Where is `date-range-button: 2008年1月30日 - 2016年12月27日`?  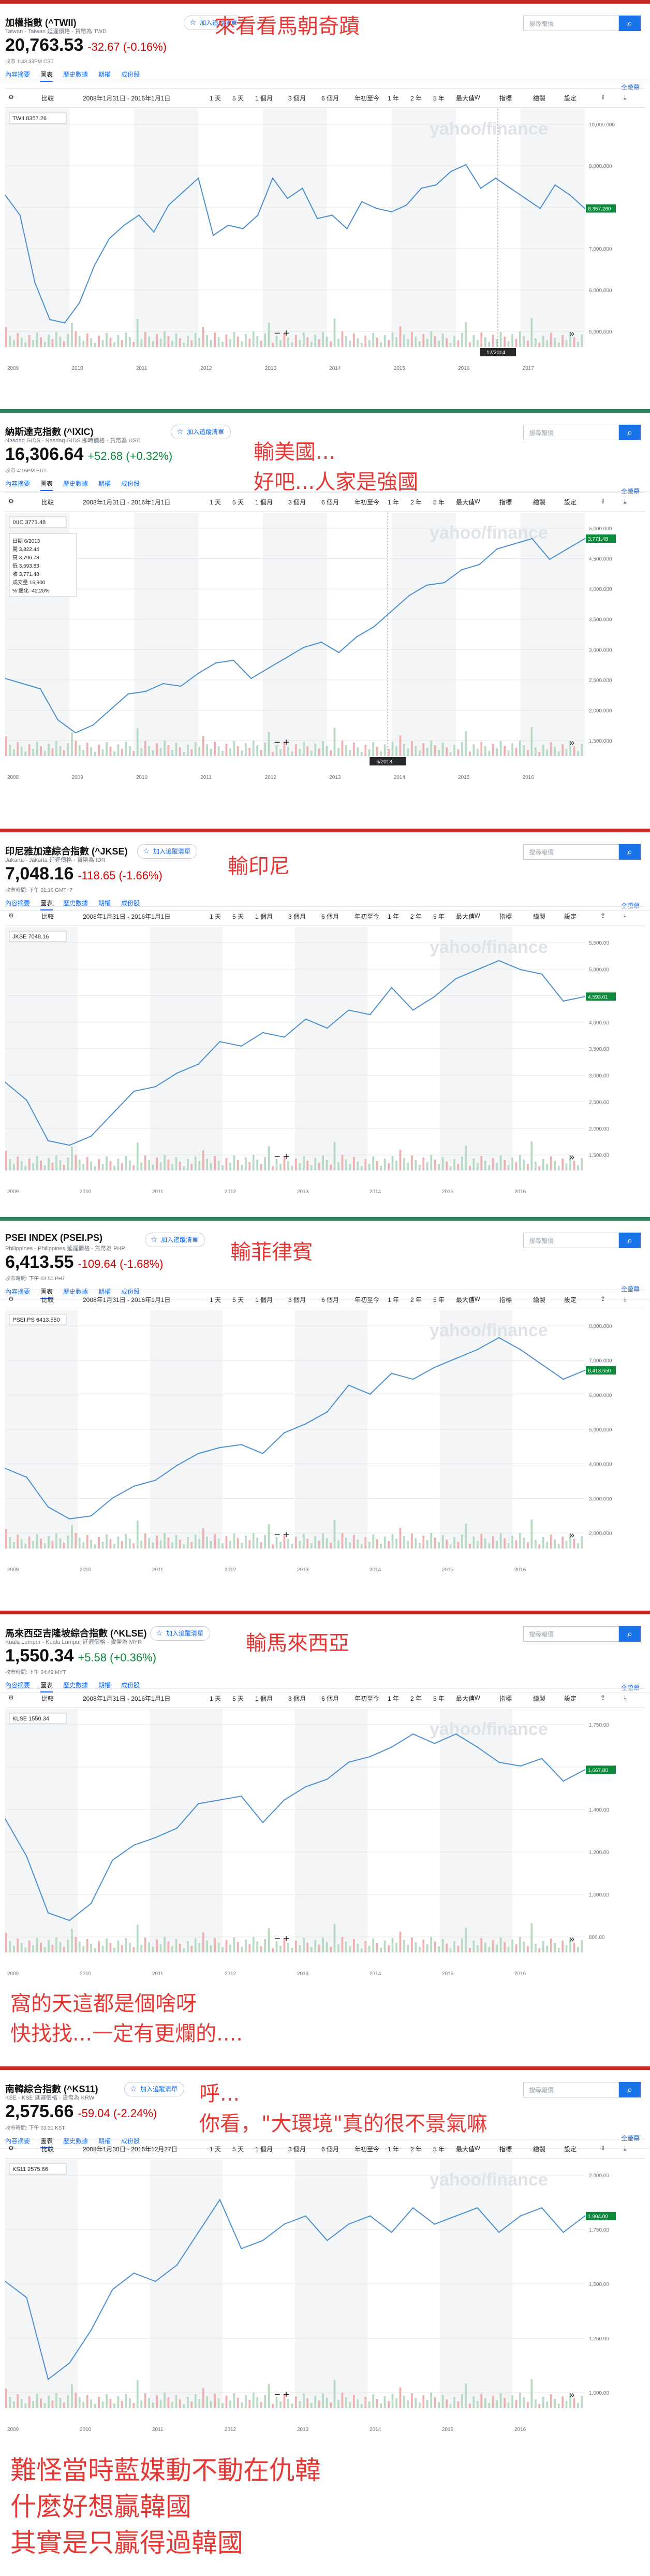
date-range-button: 2008年1月30日 - 2016年12月27日 is located at coordinates (130, 2149).